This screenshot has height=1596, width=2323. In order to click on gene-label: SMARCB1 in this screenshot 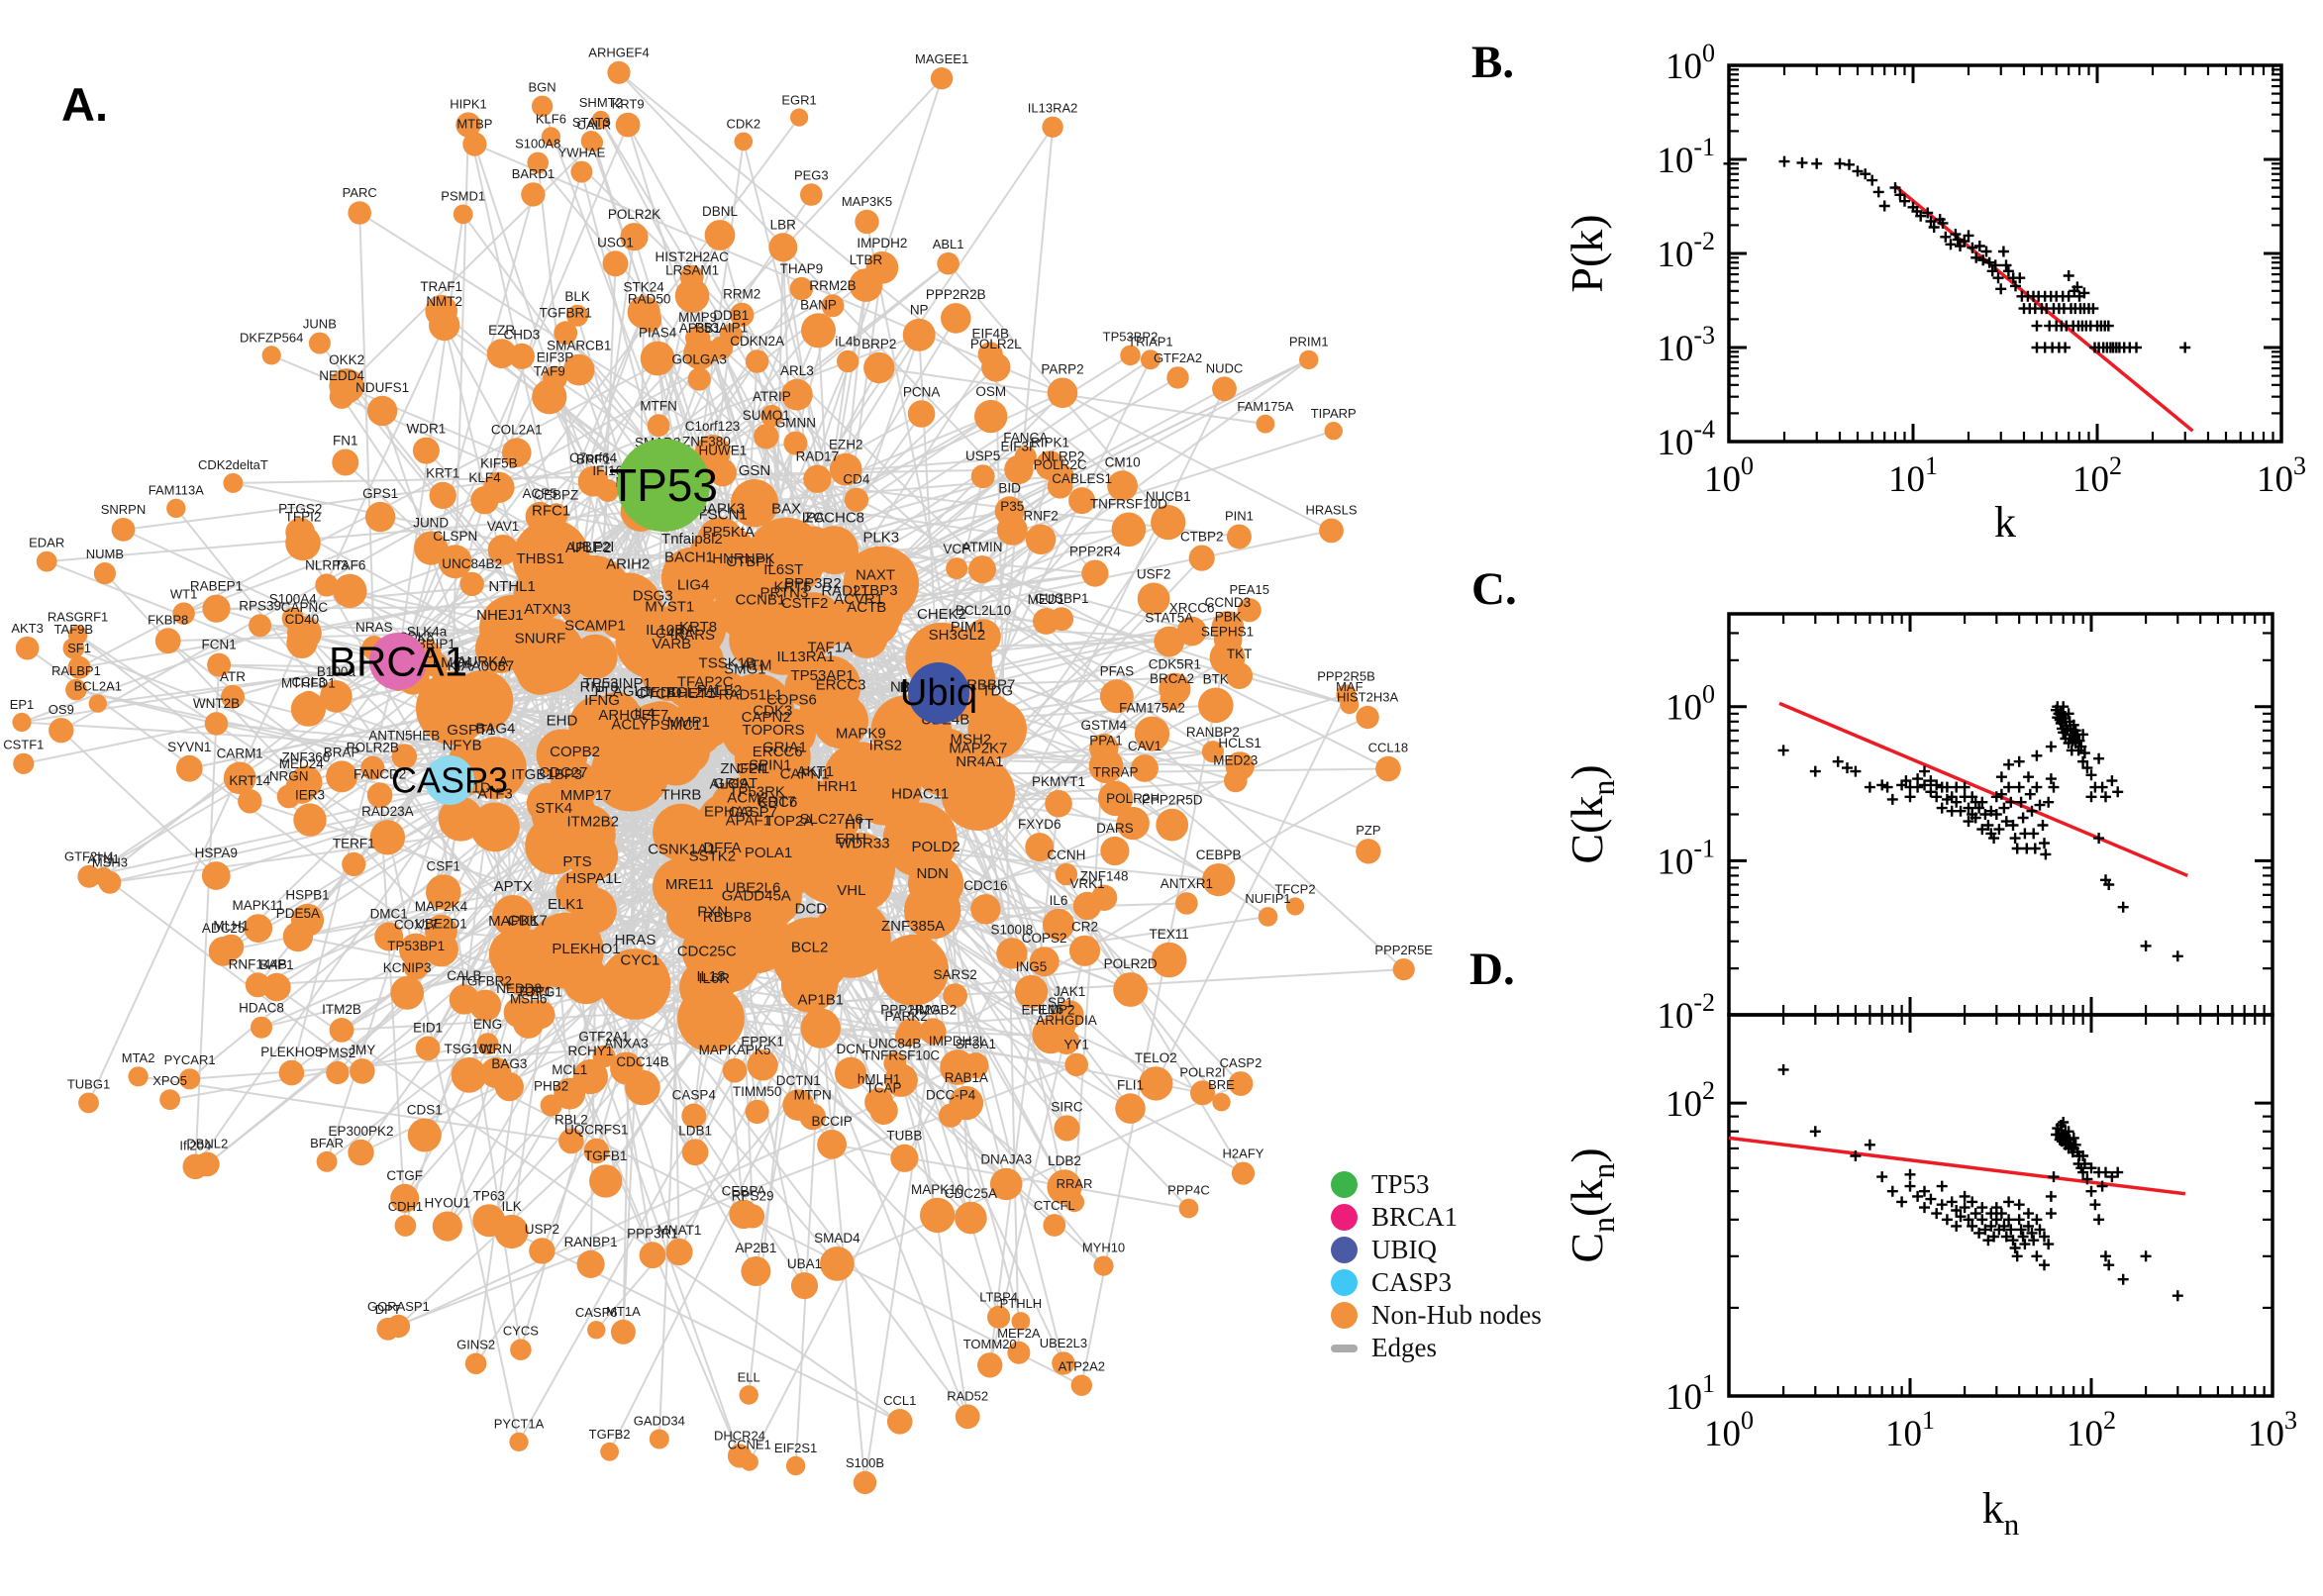, I will do `click(579, 346)`.